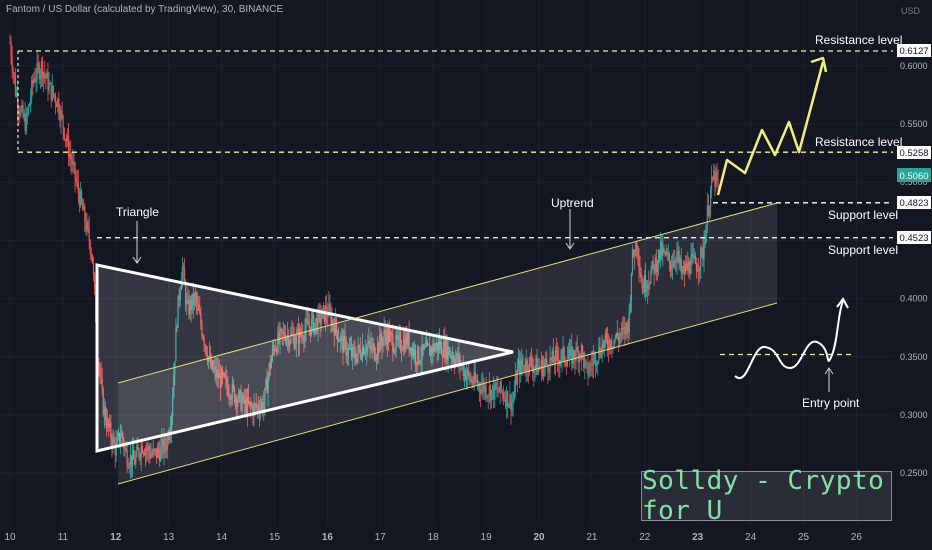 Image resolution: width=932 pixels, height=550 pixels. What do you see at coordinates (433, 537) in the screenshot?
I see `time-axis: 10 11 12 13 14 15 16 17 18 19 20 21 22 23 24 25 26` at bounding box center [433, 537].